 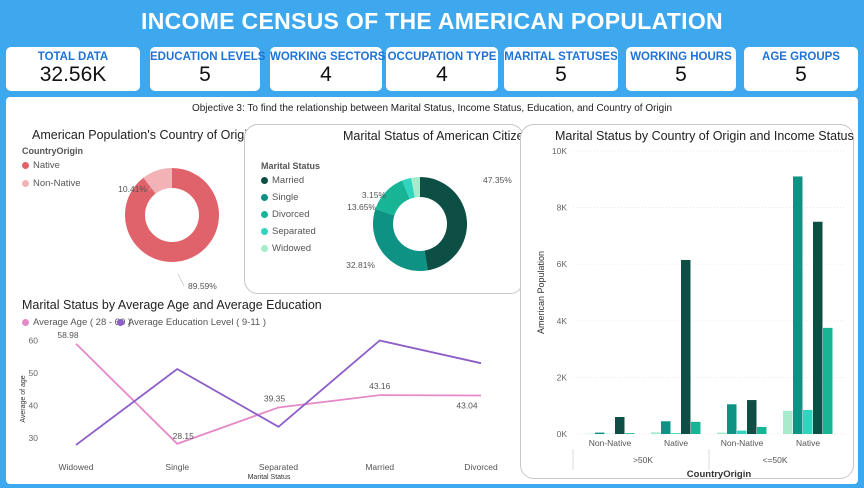 What do you see at coordinates (559, 151) in the screenshot?
I see `y-tick-label: 10K` at bounding box center [559, 151].